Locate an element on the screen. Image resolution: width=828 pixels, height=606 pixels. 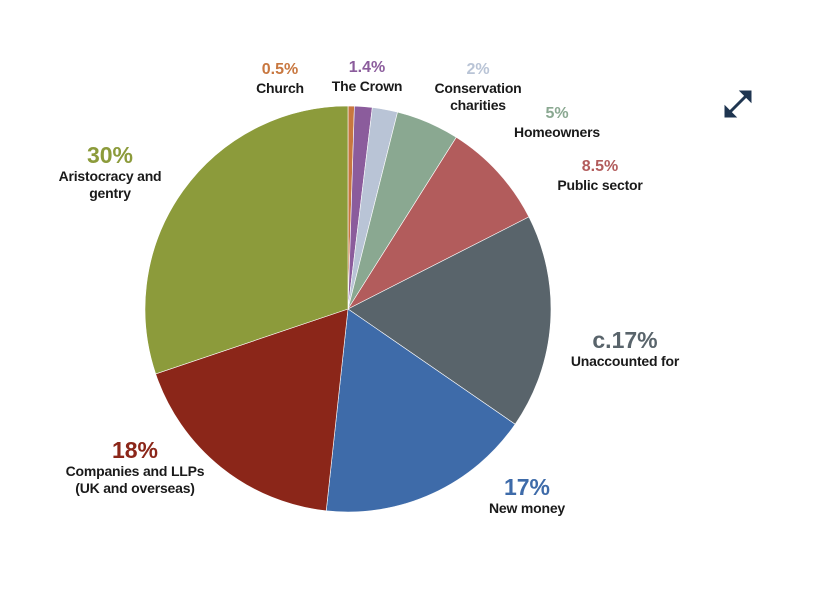
value-label: 17% is located at coordinates (527, 487).